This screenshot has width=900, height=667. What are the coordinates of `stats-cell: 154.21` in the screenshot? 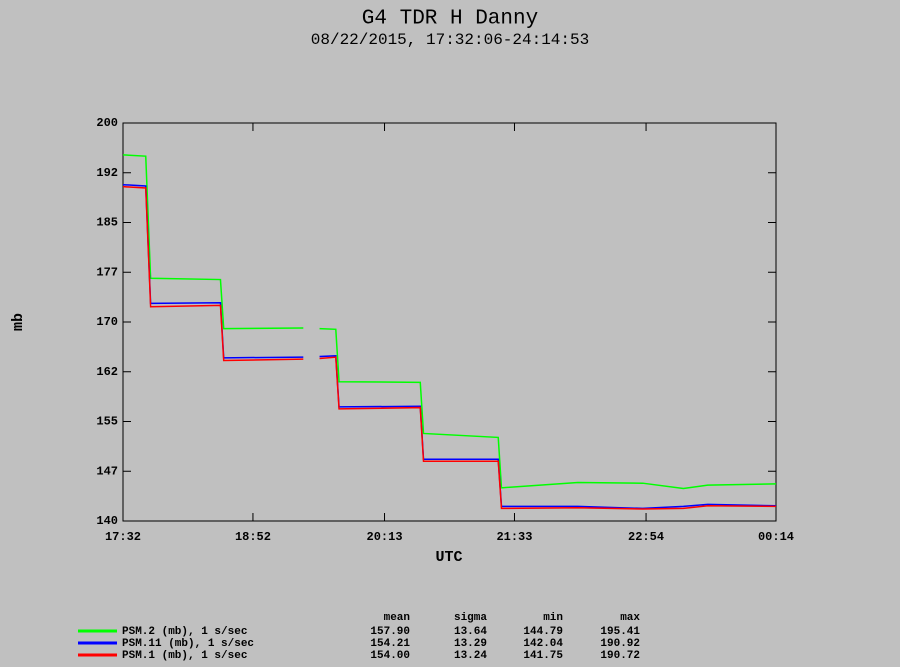 It's located at (390, 644).